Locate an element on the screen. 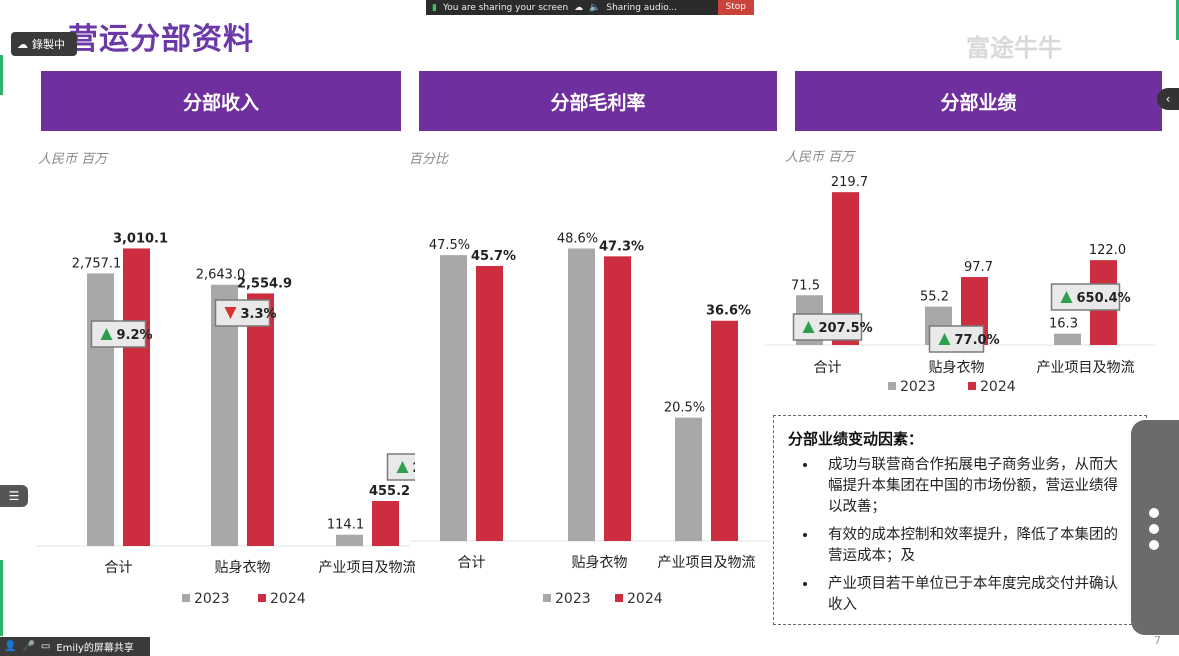  watermark: 富途牛牛 is located at coordinates (1014, 48).